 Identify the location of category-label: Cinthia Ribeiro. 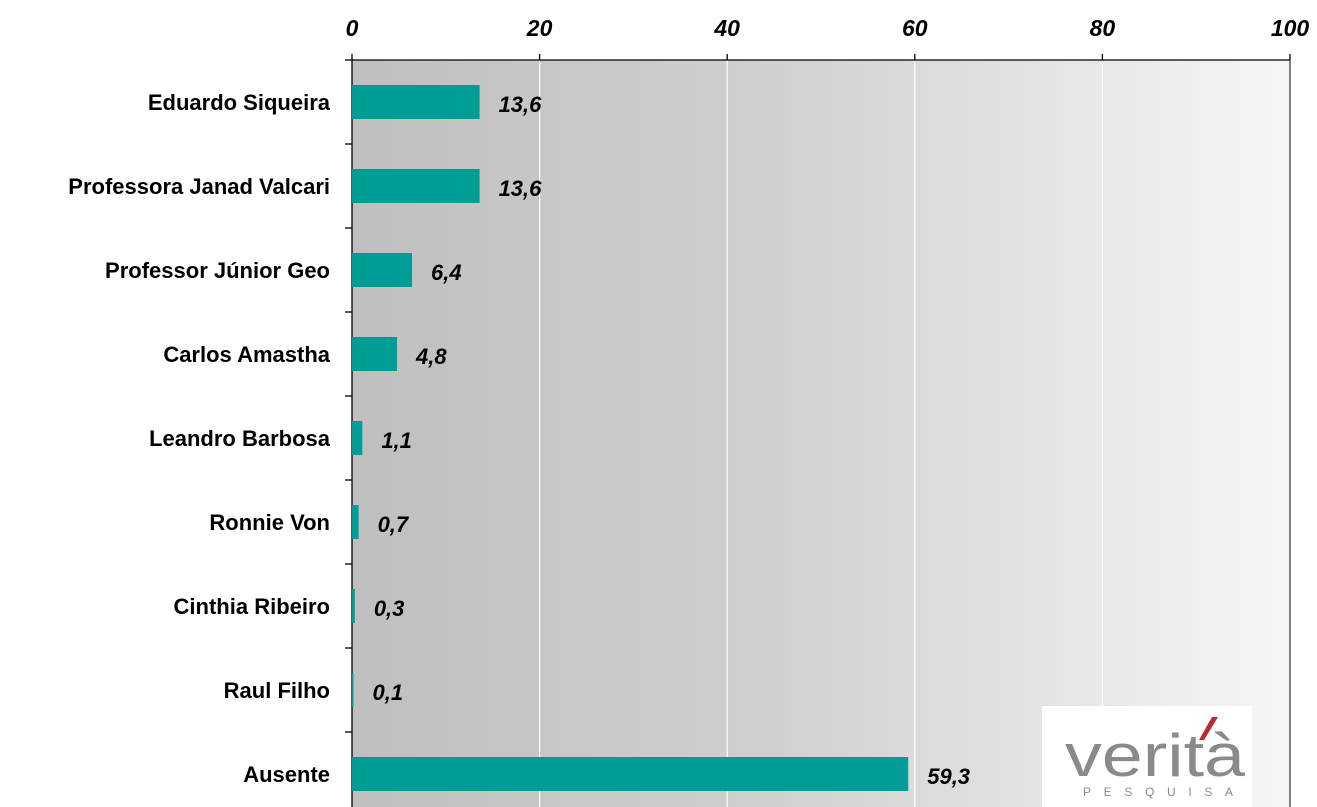
(252, 606).